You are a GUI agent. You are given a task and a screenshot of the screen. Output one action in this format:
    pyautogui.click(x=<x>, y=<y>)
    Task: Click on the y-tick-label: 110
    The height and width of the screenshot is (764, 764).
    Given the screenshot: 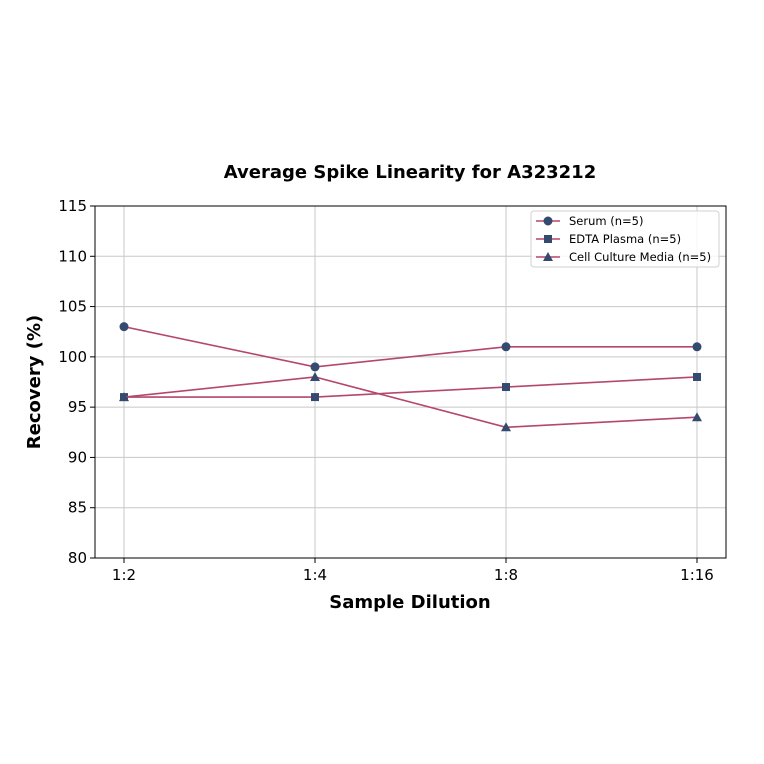 What is the action you would take?
    pyautogui.click(x=72, y=256)
    